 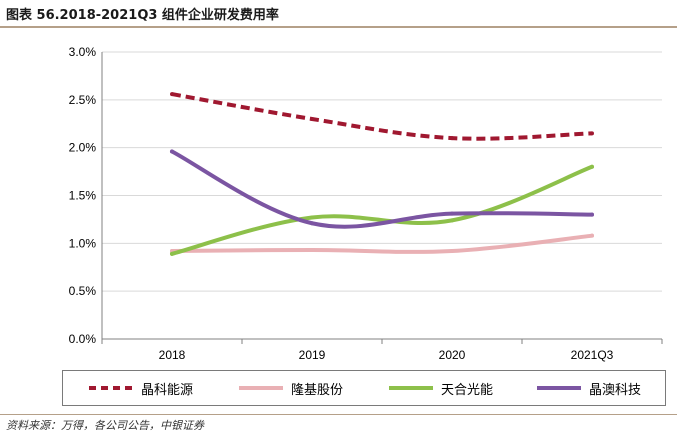 What do you see at coordinates (312, 355) in the screenshot?
I see `x-tick-label: 2019` at bounding box center [312, 355].